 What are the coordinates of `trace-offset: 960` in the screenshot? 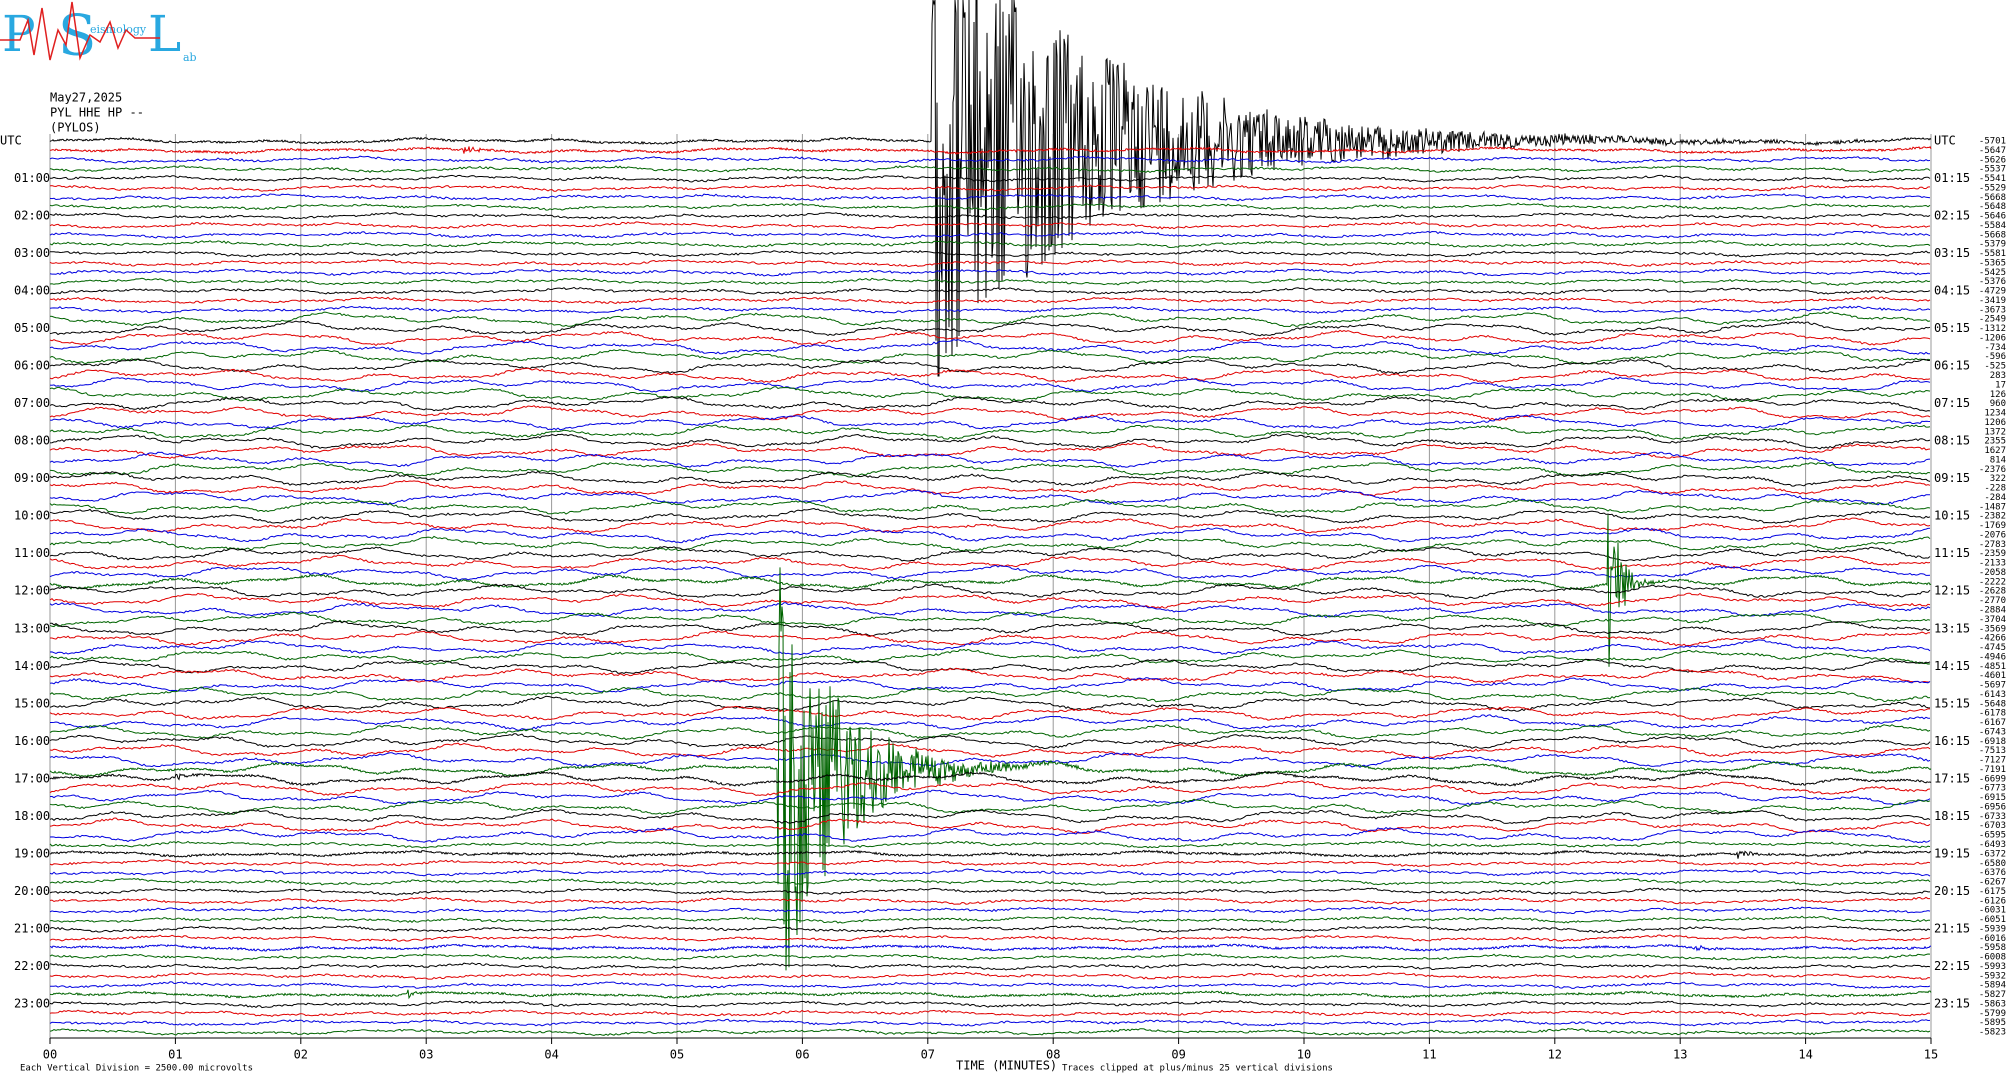 It's located at (1998, 404).